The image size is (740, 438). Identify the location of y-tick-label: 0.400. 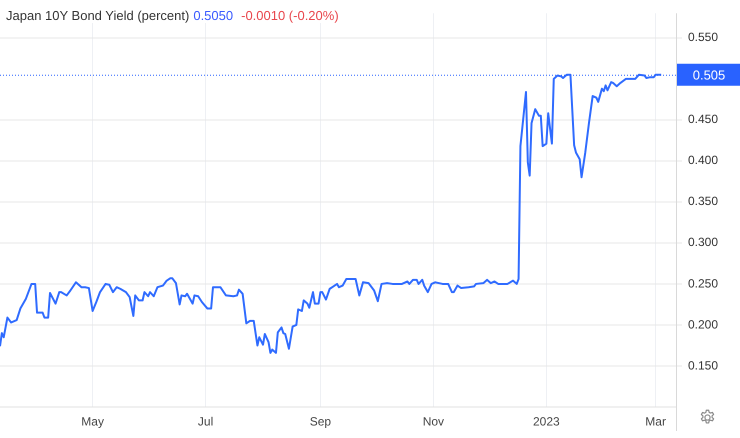
(703, 160).